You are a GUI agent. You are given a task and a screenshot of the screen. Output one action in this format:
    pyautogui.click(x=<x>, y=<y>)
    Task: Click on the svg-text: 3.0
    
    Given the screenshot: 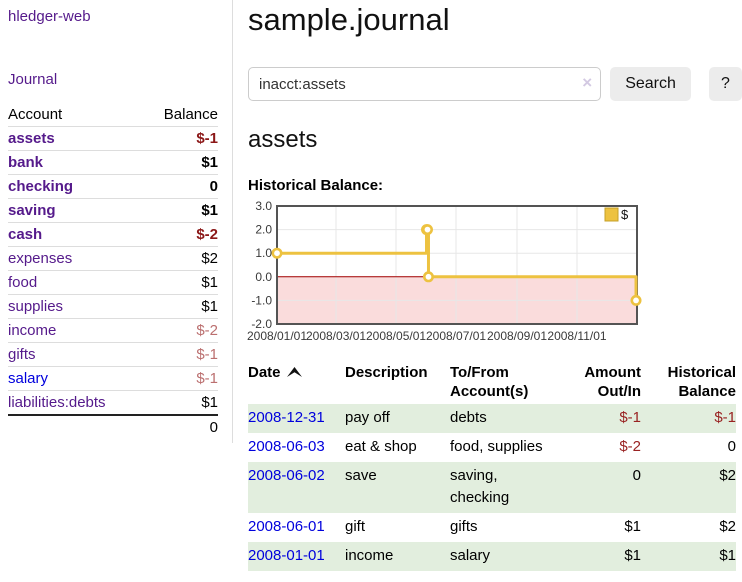 What is the action you would take?
    pyautogui.click(x=263, y=206)
    